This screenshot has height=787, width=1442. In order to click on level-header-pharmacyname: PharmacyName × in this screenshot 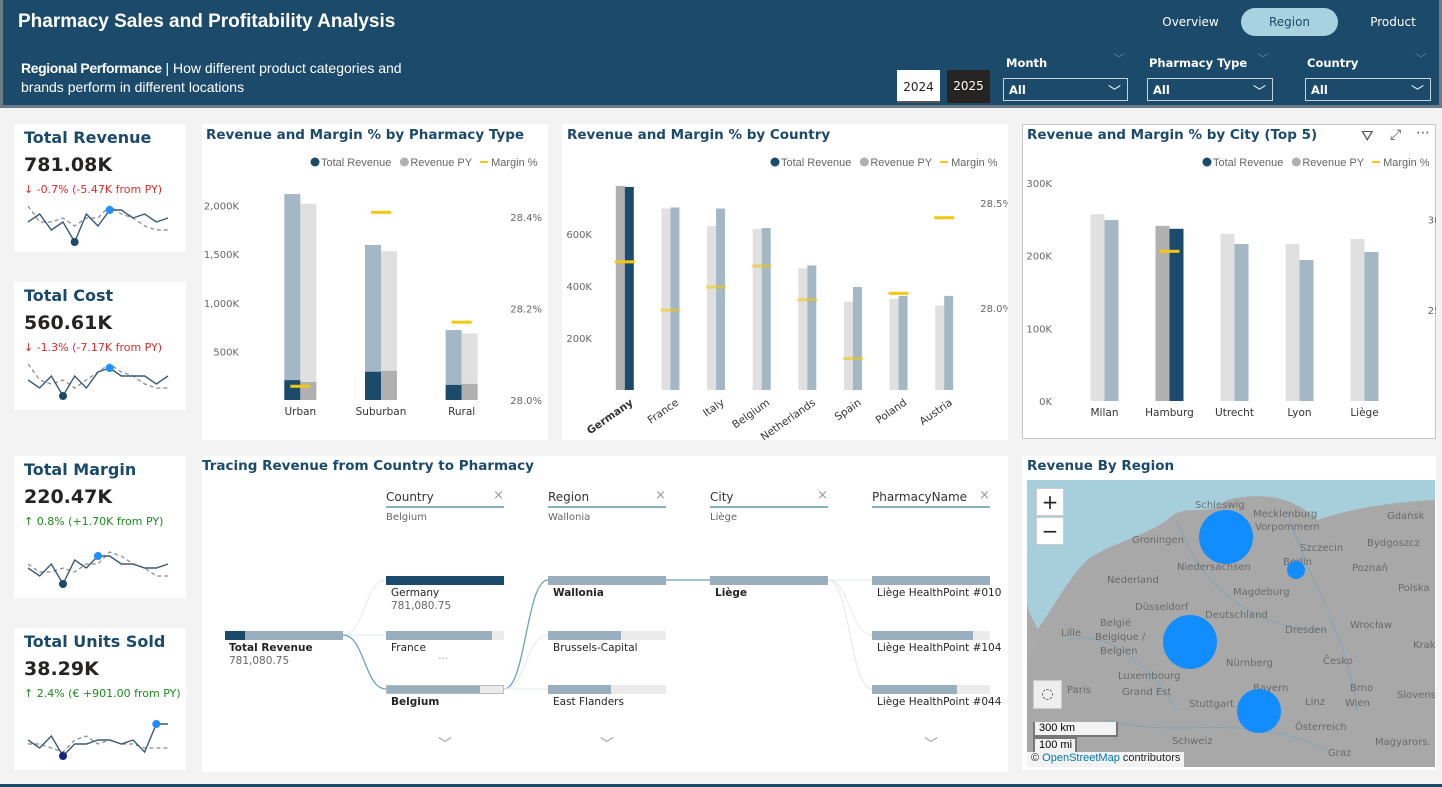, I will do `click(931, 498)`.